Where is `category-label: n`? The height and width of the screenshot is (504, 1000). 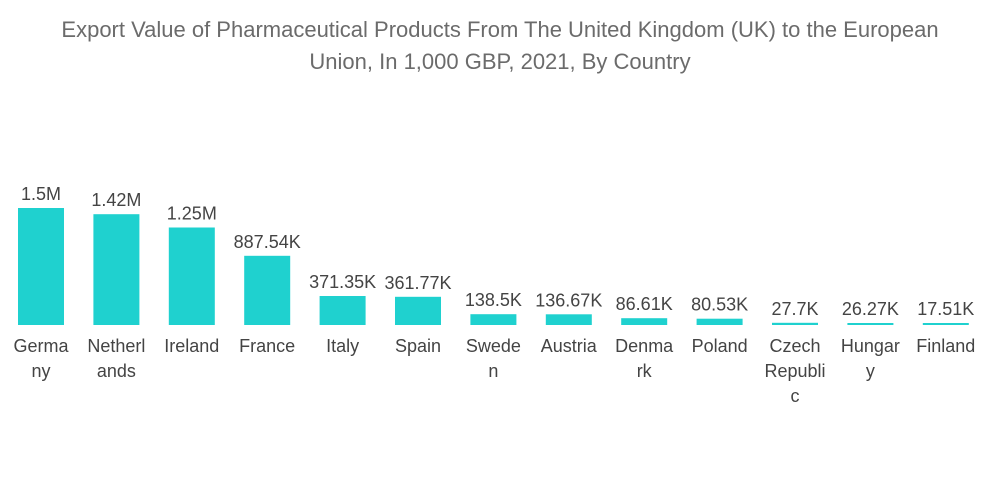 category-label: n is located at coordinates (493, 371).